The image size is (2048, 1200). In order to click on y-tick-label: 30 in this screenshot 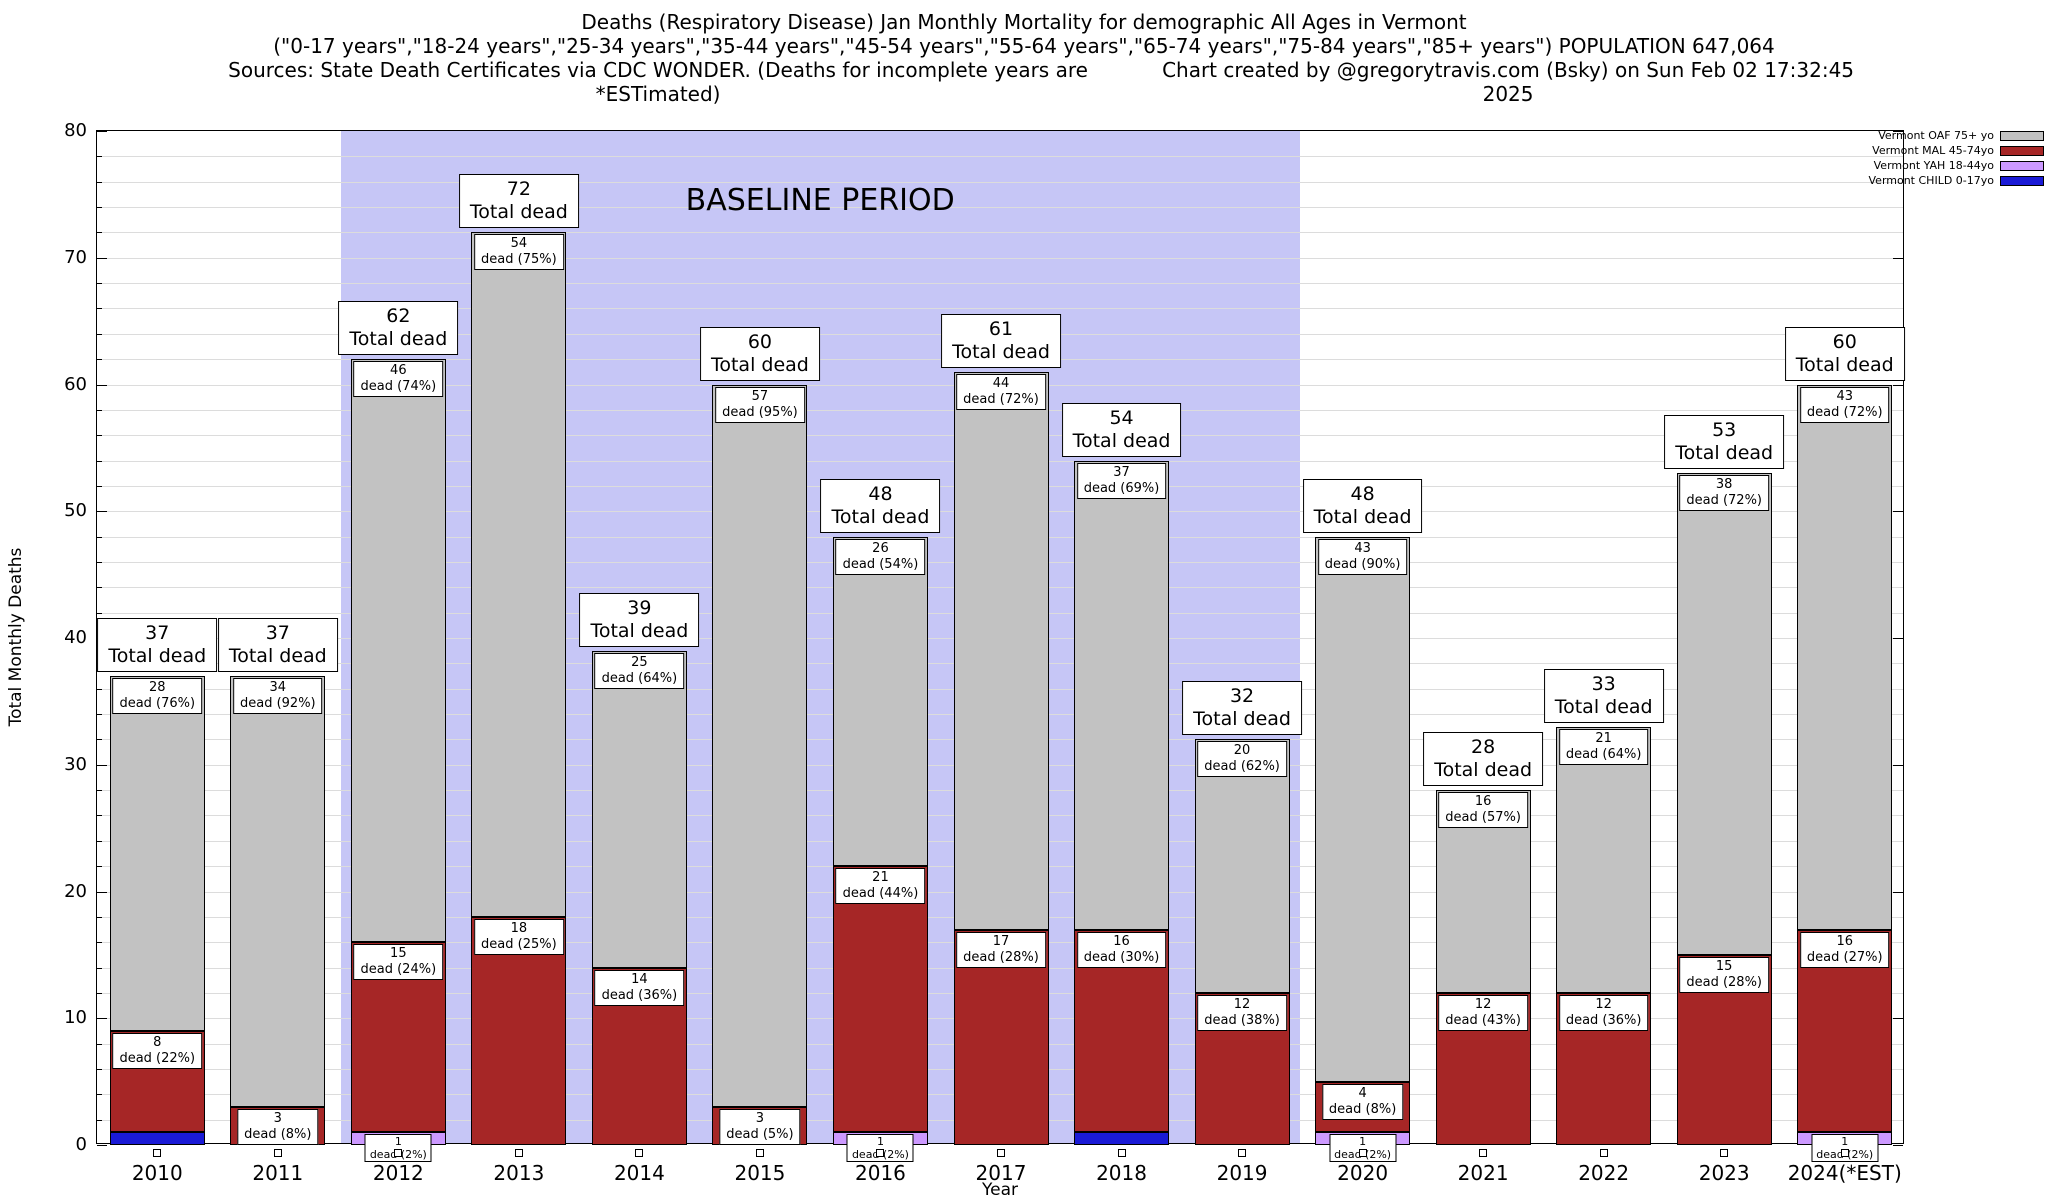, I will do `click(75, 764)`.